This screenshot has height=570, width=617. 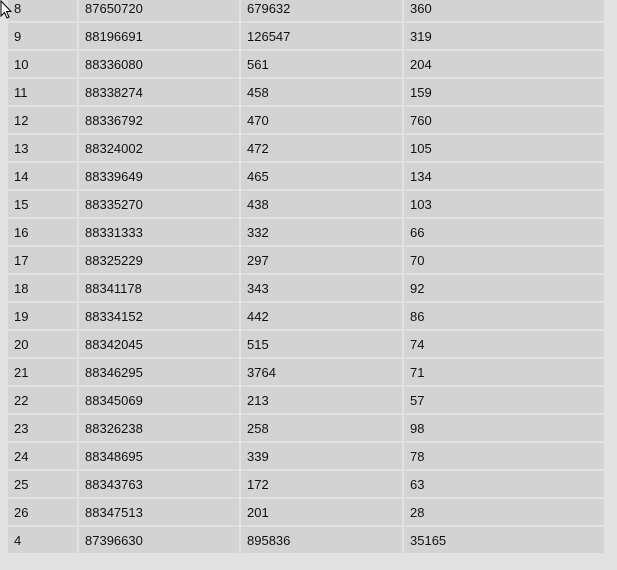 I want to click on cell-value-c: 103, so click(x=504, y=204).